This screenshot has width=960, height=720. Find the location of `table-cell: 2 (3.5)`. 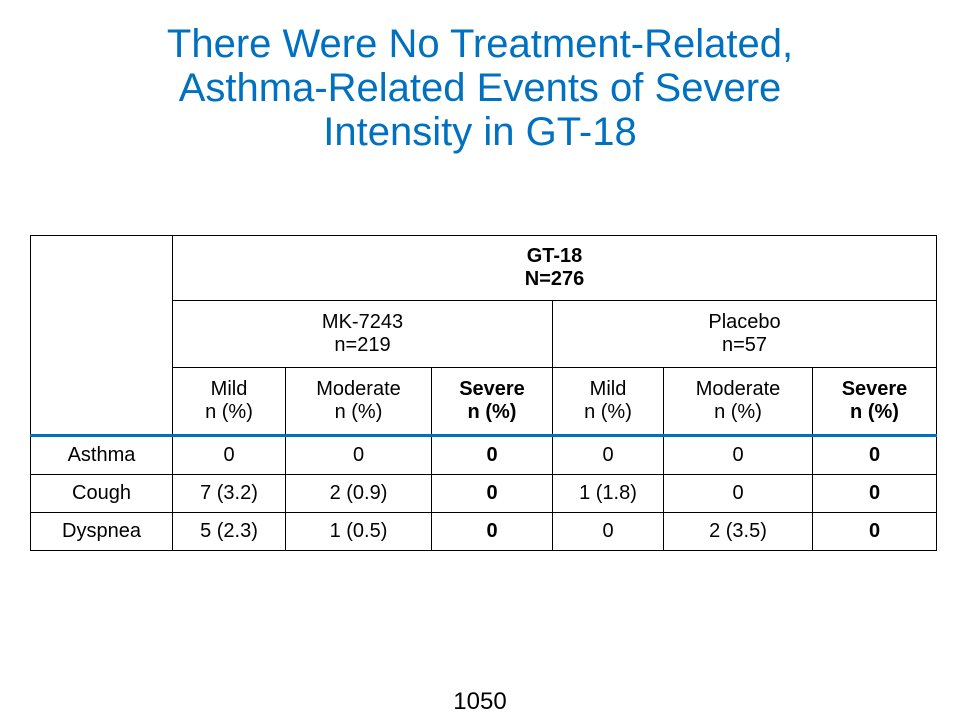

table-cell: 2 (3.5) is located at coordinates (738, 531).